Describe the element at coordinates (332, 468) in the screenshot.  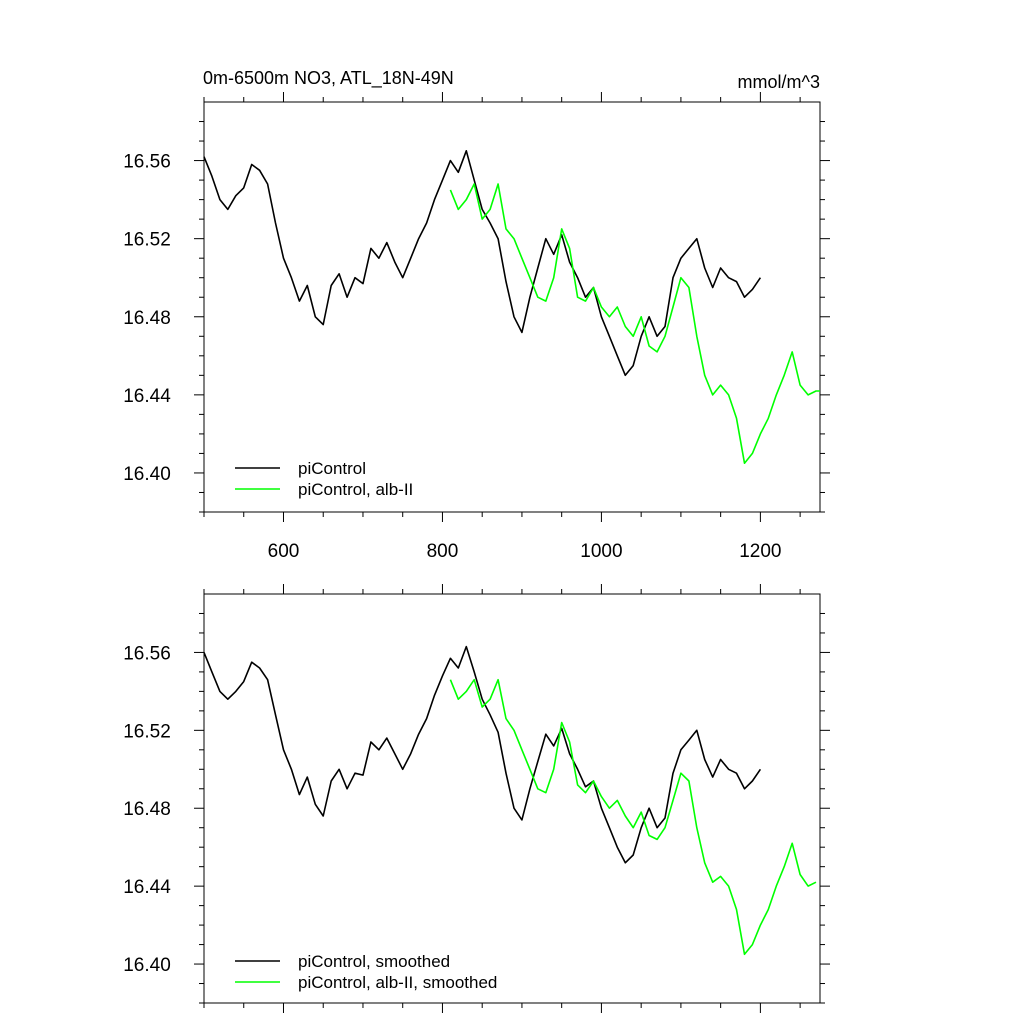
I see `legend-label: piControl` at that location.